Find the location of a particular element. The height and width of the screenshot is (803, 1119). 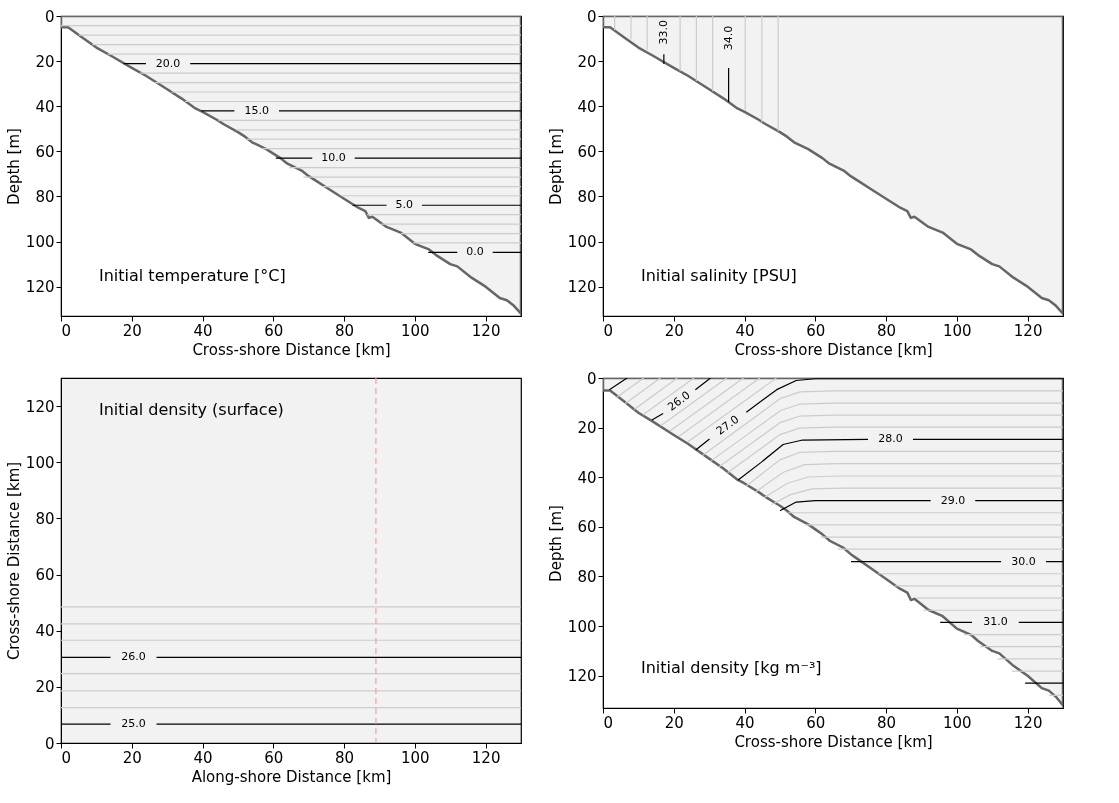

text: Initial temperature [°C] is located at coordinates (192, 275).